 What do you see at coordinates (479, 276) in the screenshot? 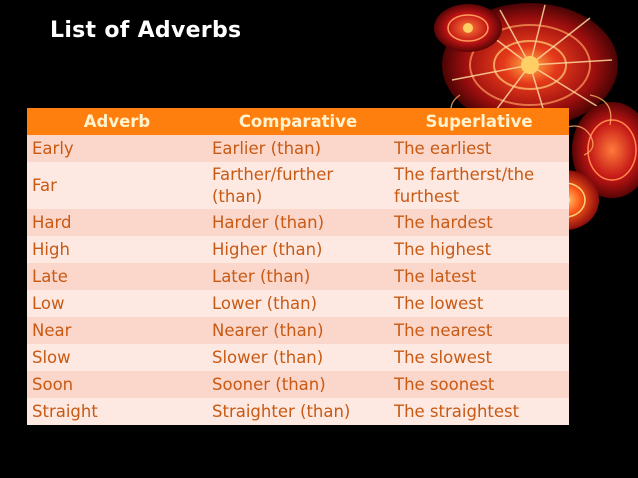
I see `cell-superlative: The latest` at bounding box center [479, 276].